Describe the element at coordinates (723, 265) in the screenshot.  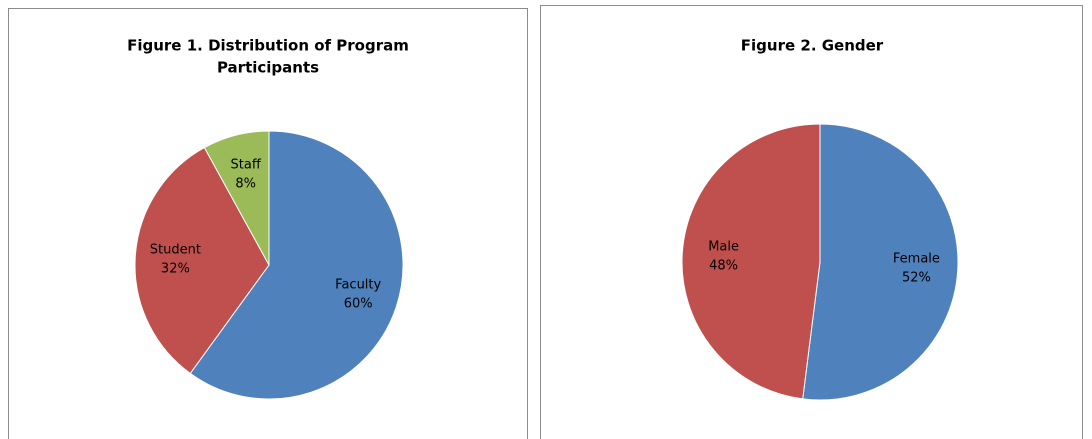
I see `slice-value-label: 48%` at that location.